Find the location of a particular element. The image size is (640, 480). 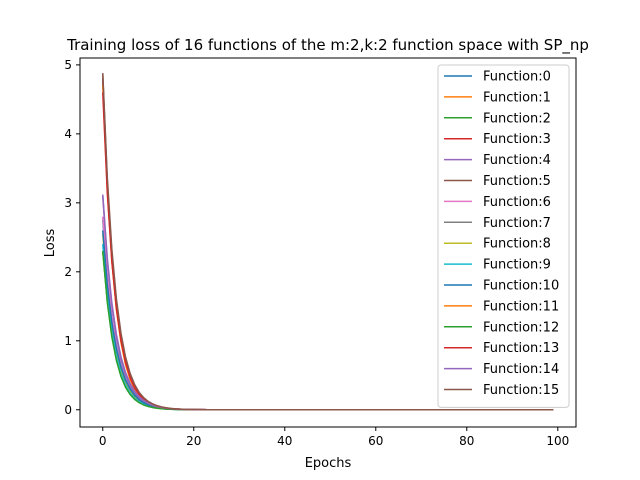

legend-label-13: Function:13 is located at coordinates (521, 348).